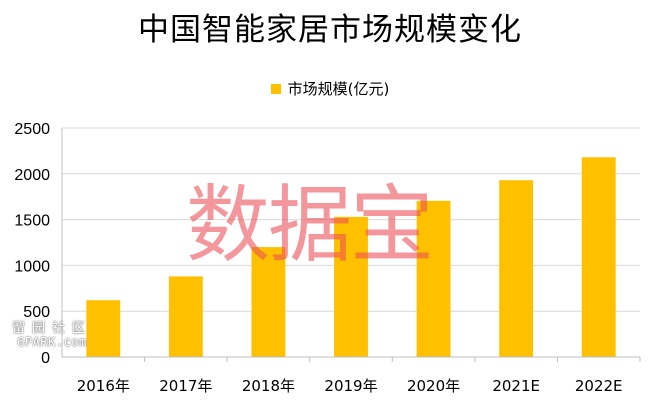 Image resolution: width=660 pixels, height=418 pixels. What do you see at coordinates (32, 221) in the screenshot?
I see `y-tick-label: 1500` at bounding box center [32, 221].